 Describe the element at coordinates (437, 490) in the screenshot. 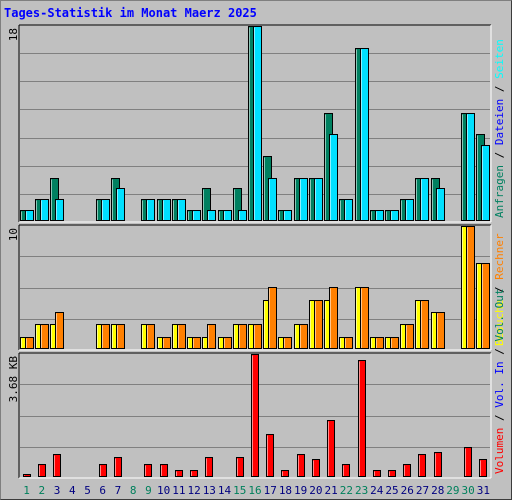

I see `day-label-28: 28` at that location.